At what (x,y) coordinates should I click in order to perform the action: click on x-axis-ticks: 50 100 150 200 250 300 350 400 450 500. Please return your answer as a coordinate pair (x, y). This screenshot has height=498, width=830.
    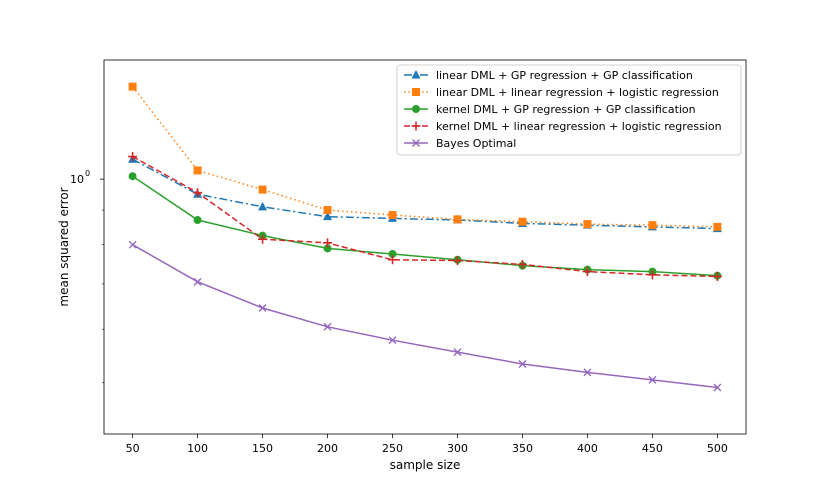
    Looking at the image, I should click on (427, 444).